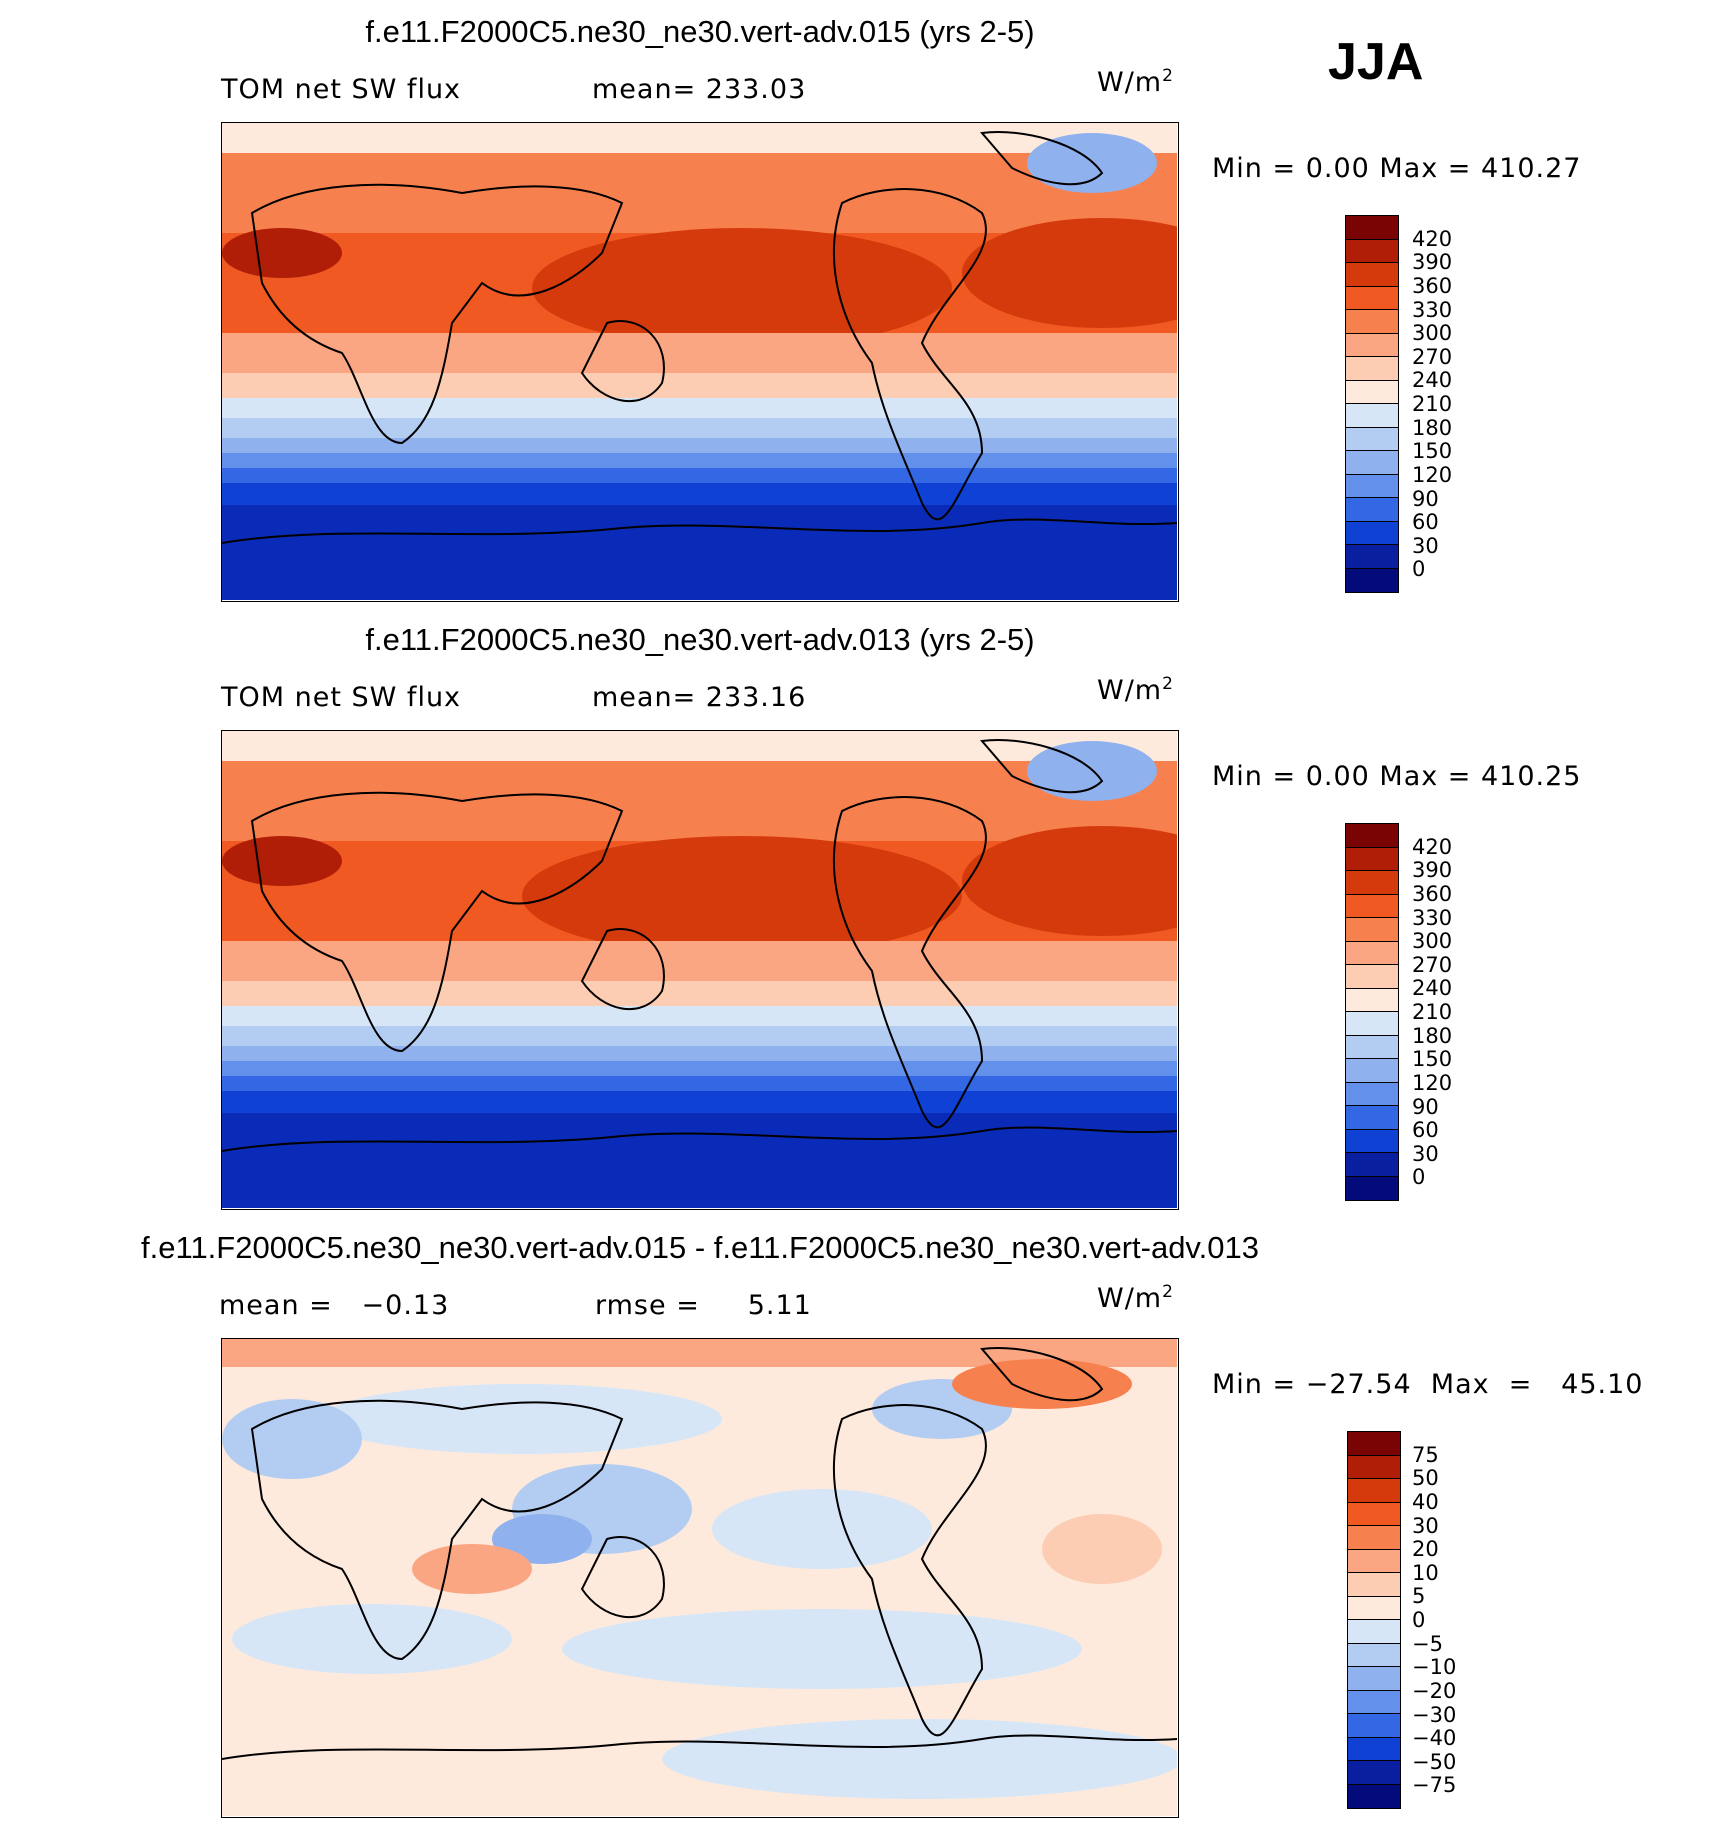 This screenshot has height=1836, width=1710. I want to click on colorbar-tick-label: −20, so click(1434, 1690).